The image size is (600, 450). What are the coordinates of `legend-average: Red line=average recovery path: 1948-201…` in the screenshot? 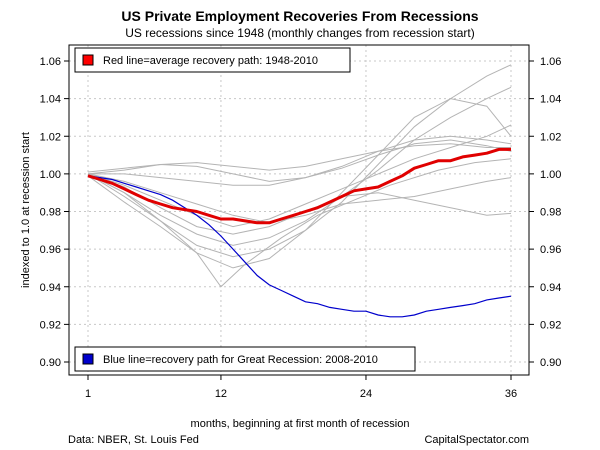 It's located at (212, 60).